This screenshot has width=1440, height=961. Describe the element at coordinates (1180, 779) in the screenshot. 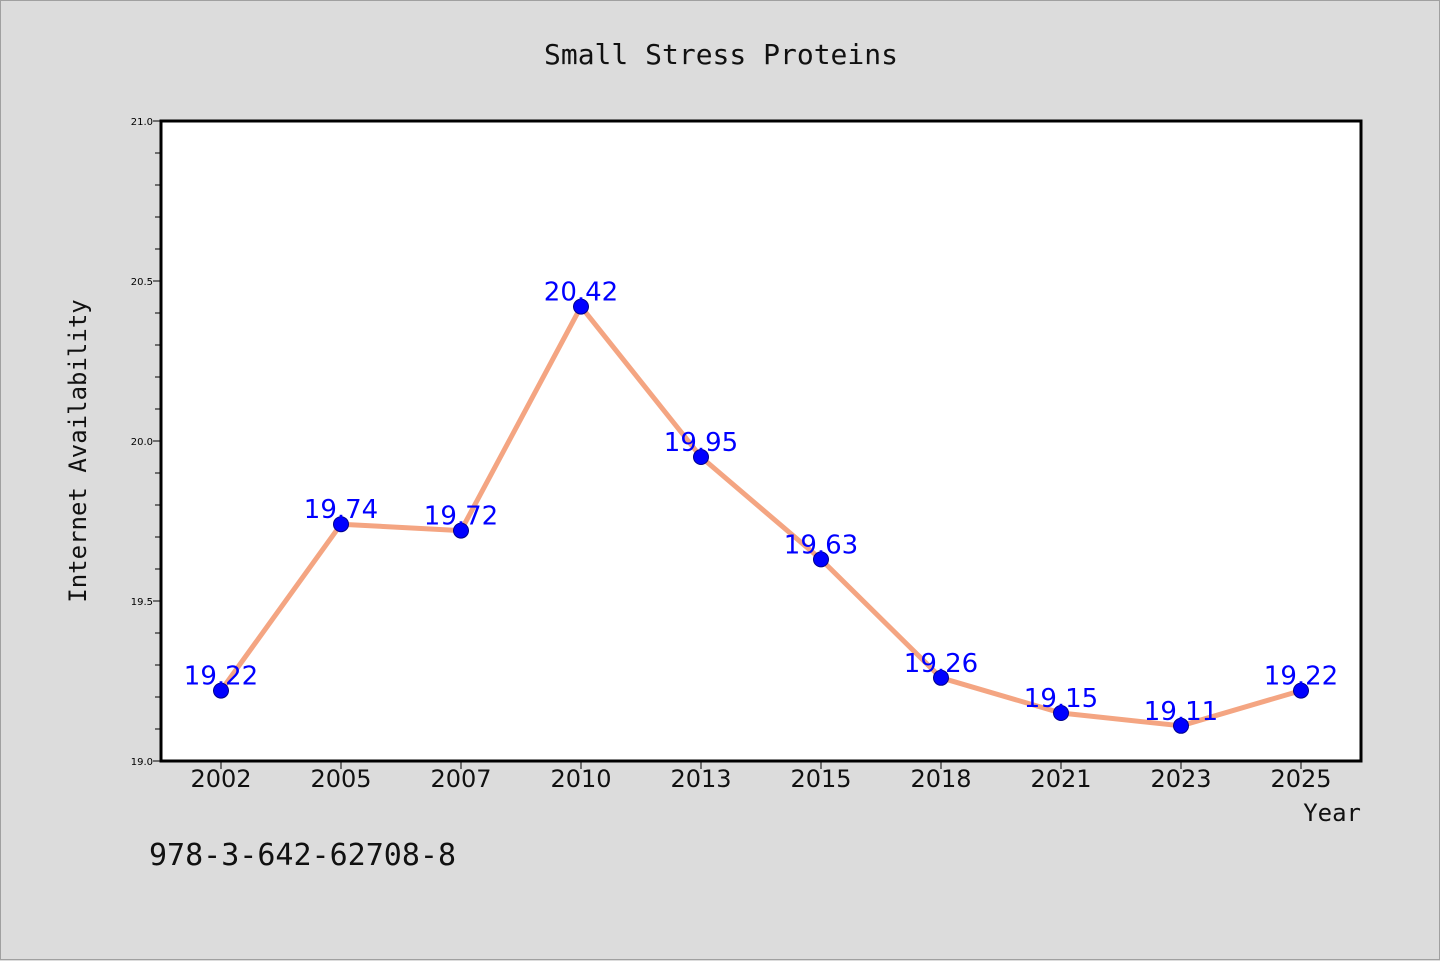

I see `x-tick-label: 2023` at that location.